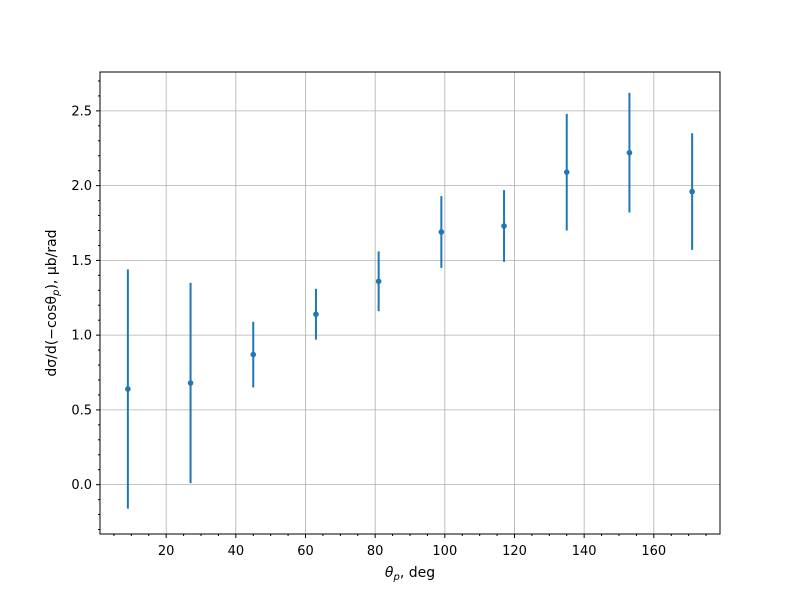  What do you see at coordinates (375, 551) in the screenshot?
I see `x-tick-label: 80` at bounding box center [375, 551].